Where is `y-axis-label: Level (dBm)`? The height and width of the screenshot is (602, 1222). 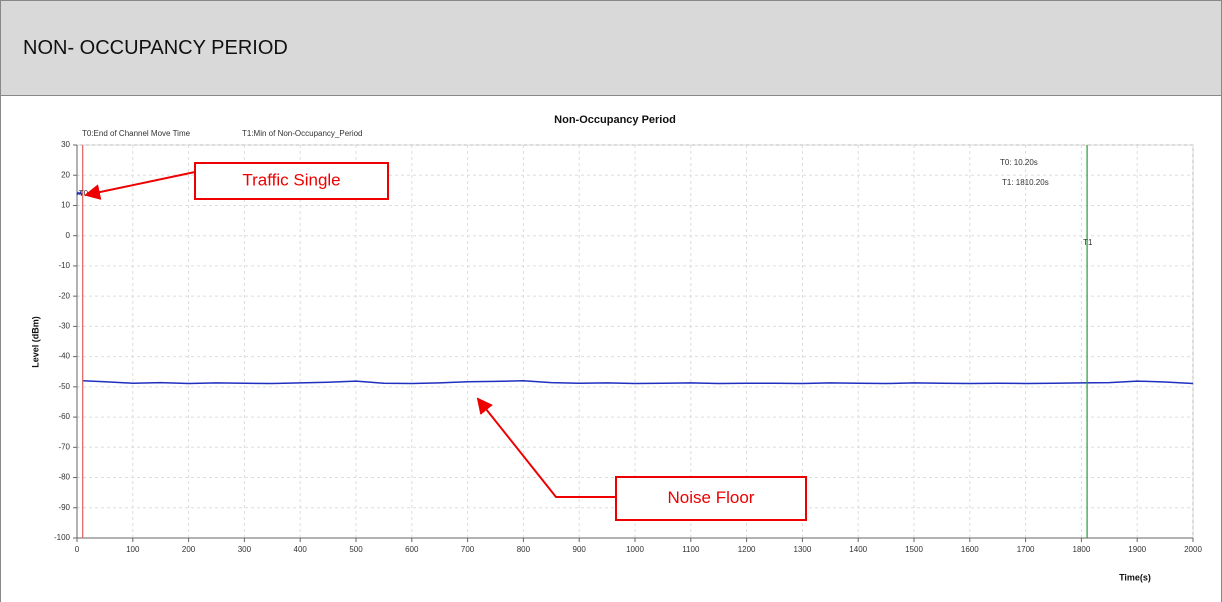
y-axis-label: Level (dBm) is located at coordinates (35, 342).